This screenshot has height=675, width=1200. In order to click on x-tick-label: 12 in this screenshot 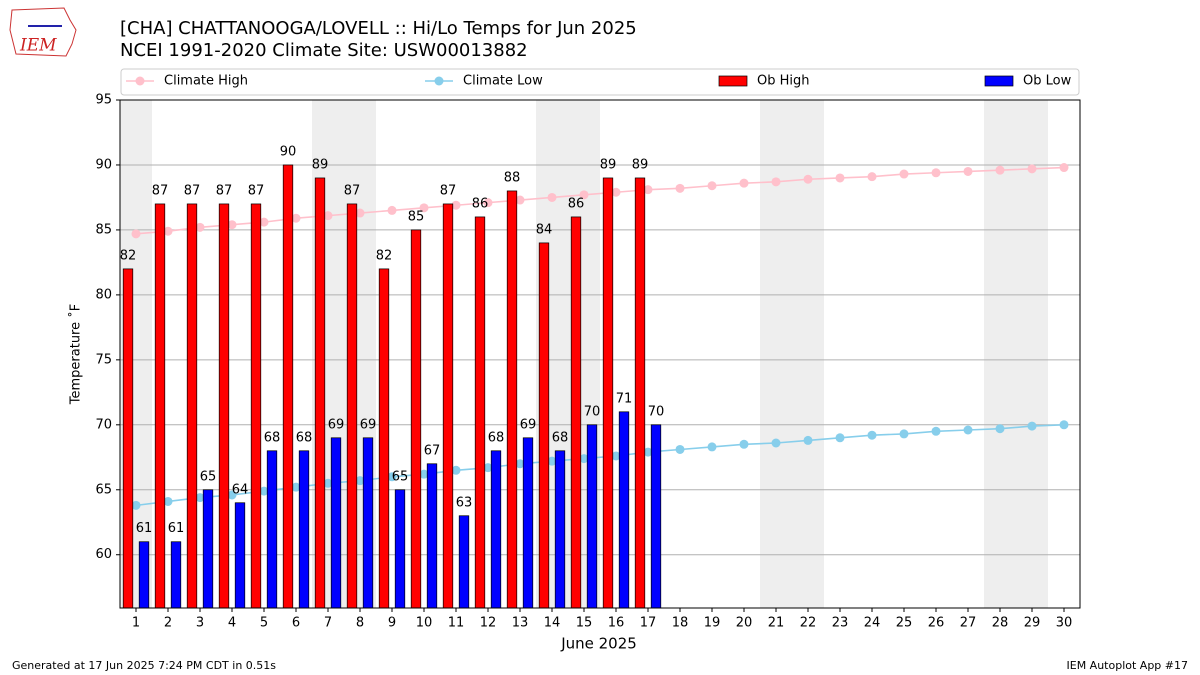, I will do `click(488, 623)`.